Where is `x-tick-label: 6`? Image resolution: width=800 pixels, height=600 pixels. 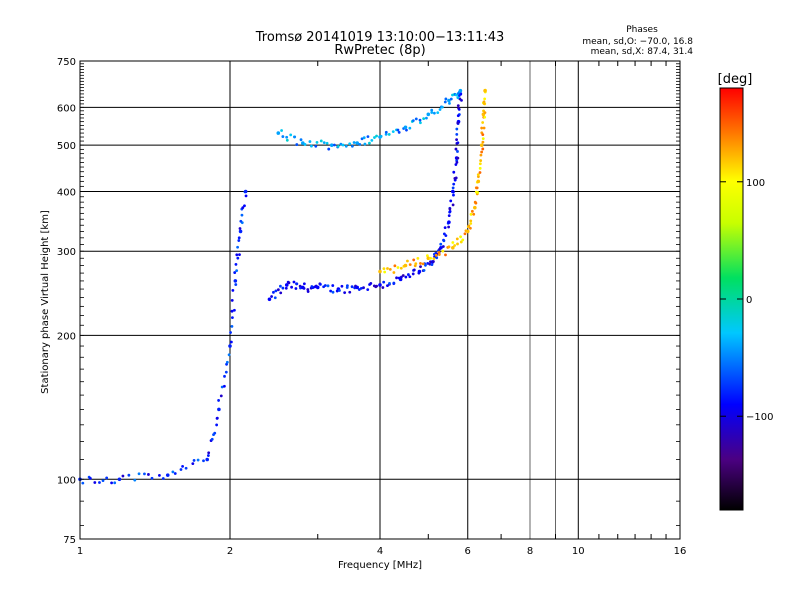 x-tick-label: 6 is located at coordinates (468, 551).